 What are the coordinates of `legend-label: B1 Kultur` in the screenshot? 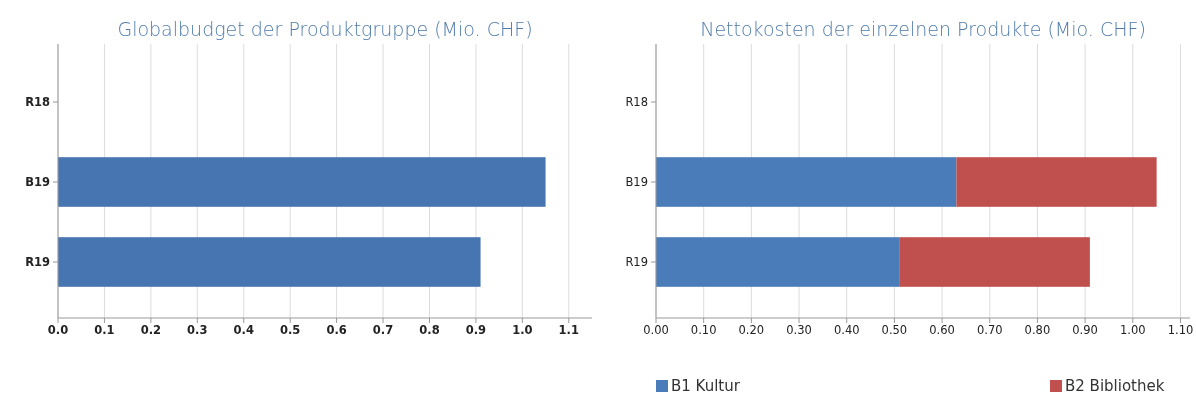 It's located at (706, 386).